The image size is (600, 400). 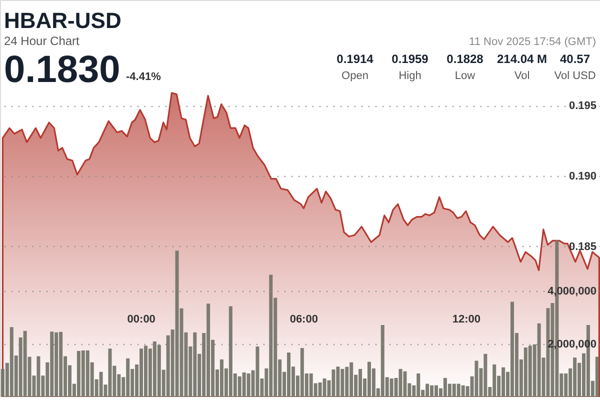 What do you see at coordinates (355, 59) in the screenshot?
I see `annotation: 0.1914` at bounding box center [355, 59].